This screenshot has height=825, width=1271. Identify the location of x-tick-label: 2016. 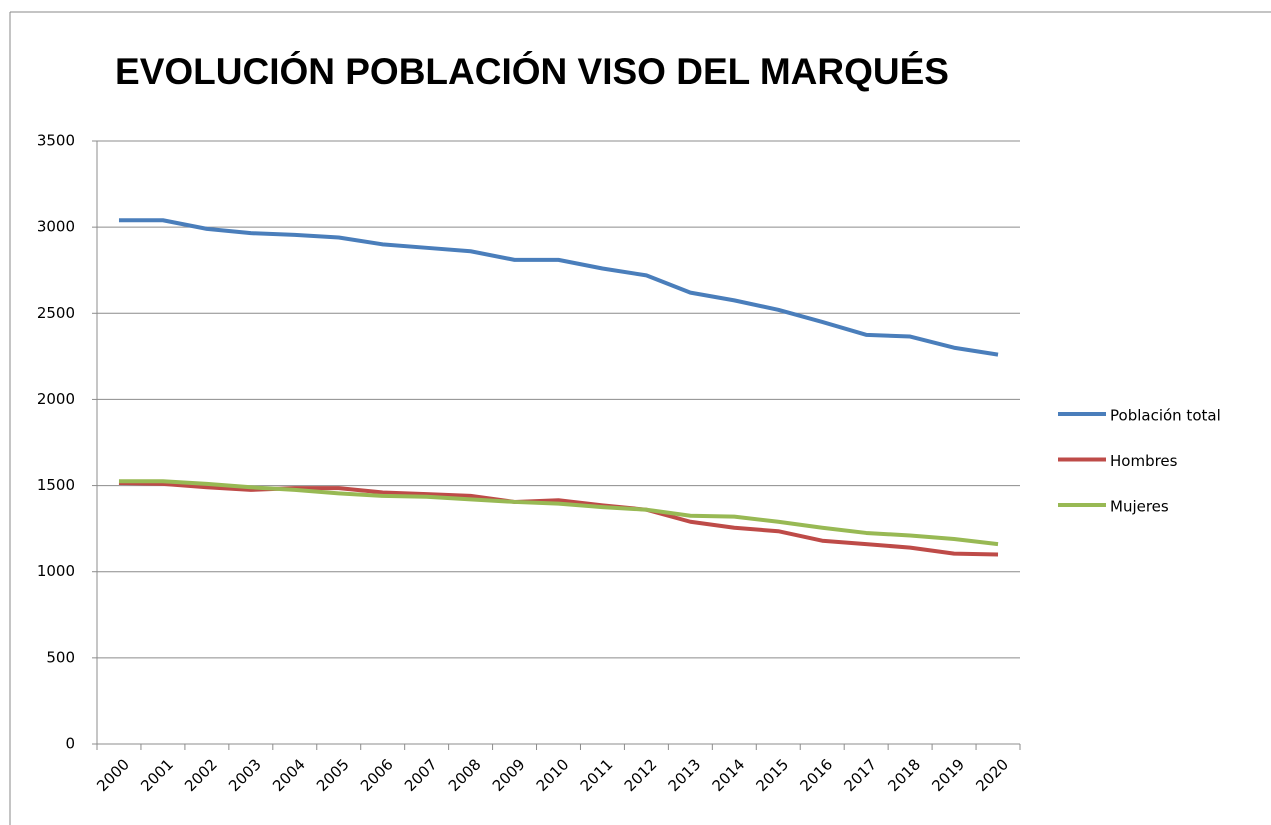
(816, 775).